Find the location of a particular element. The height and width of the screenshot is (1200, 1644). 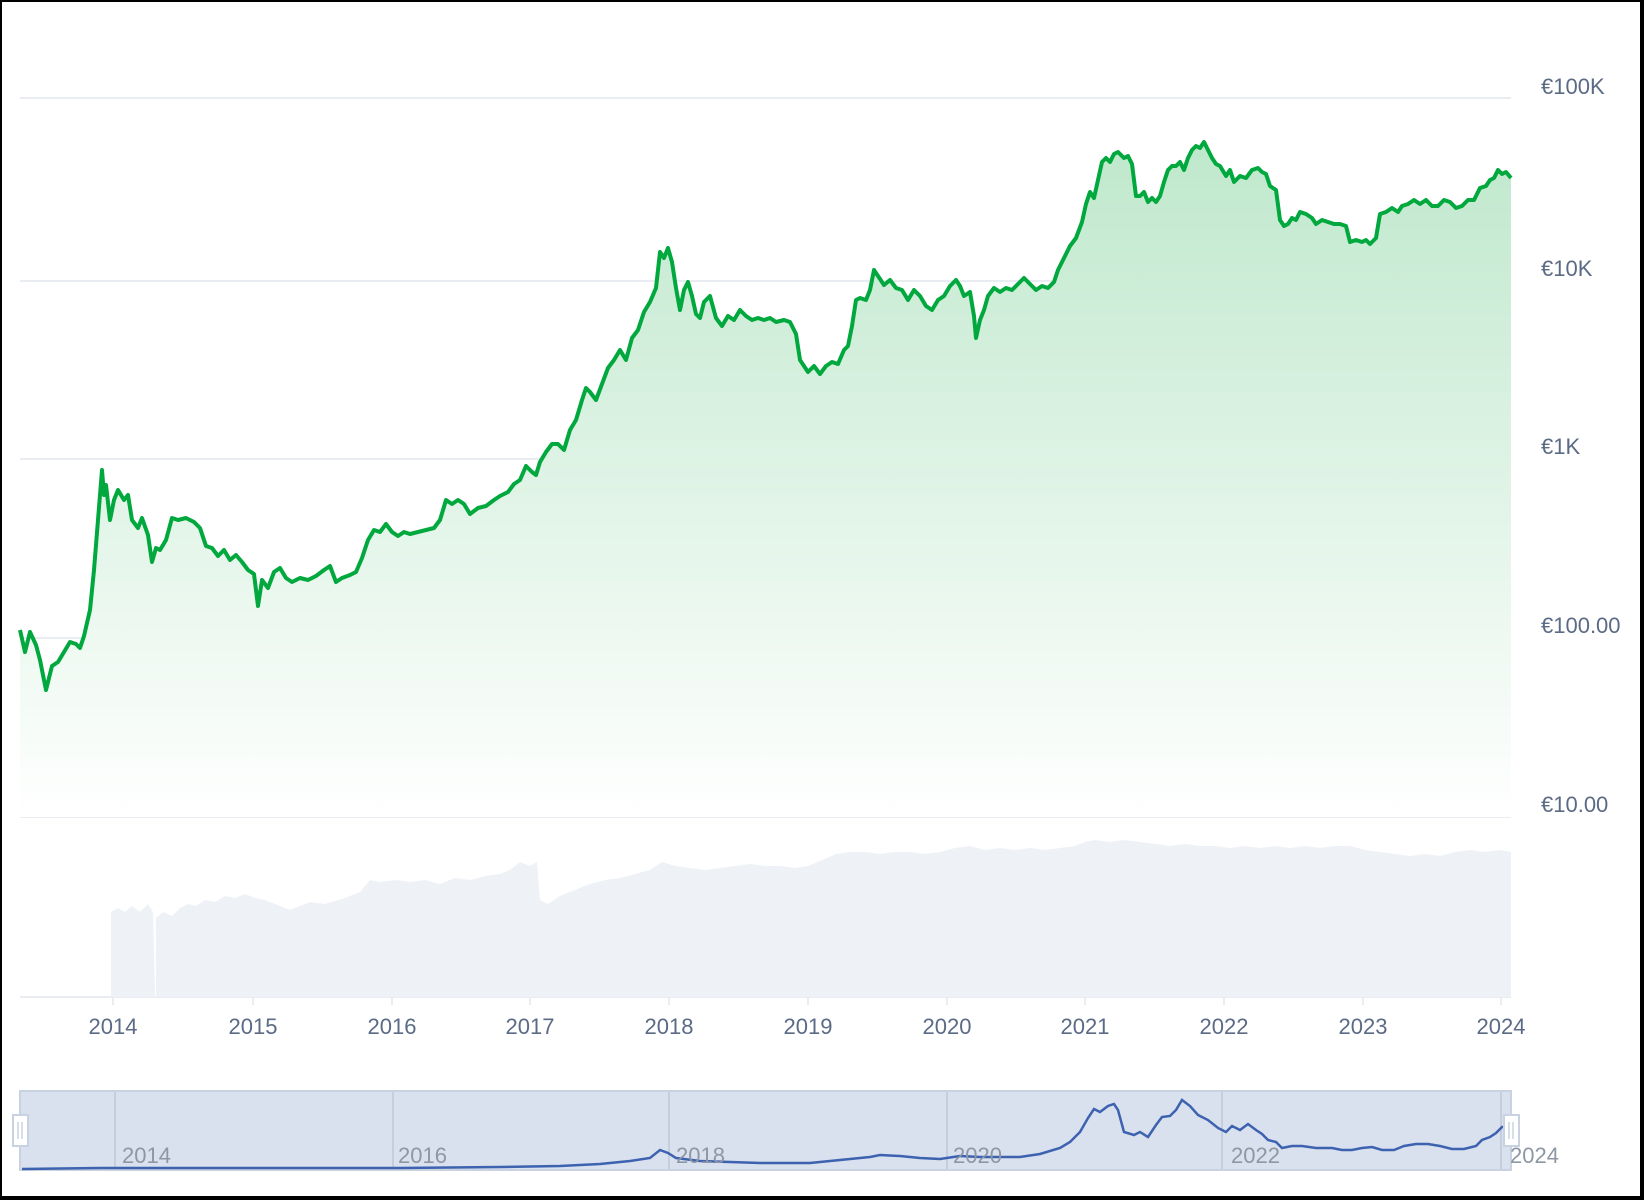

range-navigator is located at coordinates (766, 1130).